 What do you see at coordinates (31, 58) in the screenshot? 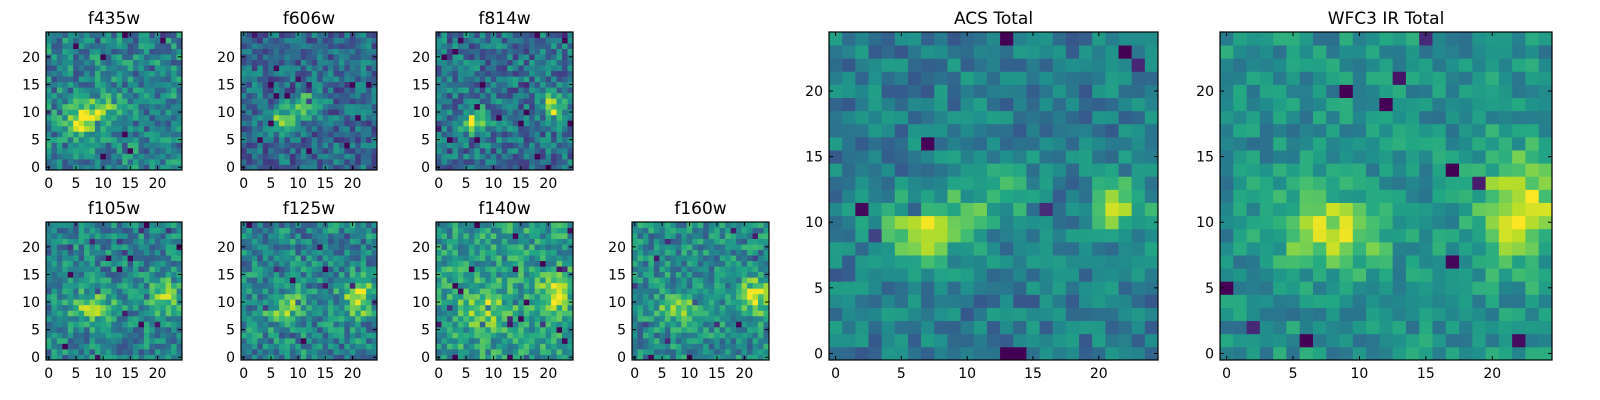
I see `y-tick-label: 20` at bounding box center [31, 58].